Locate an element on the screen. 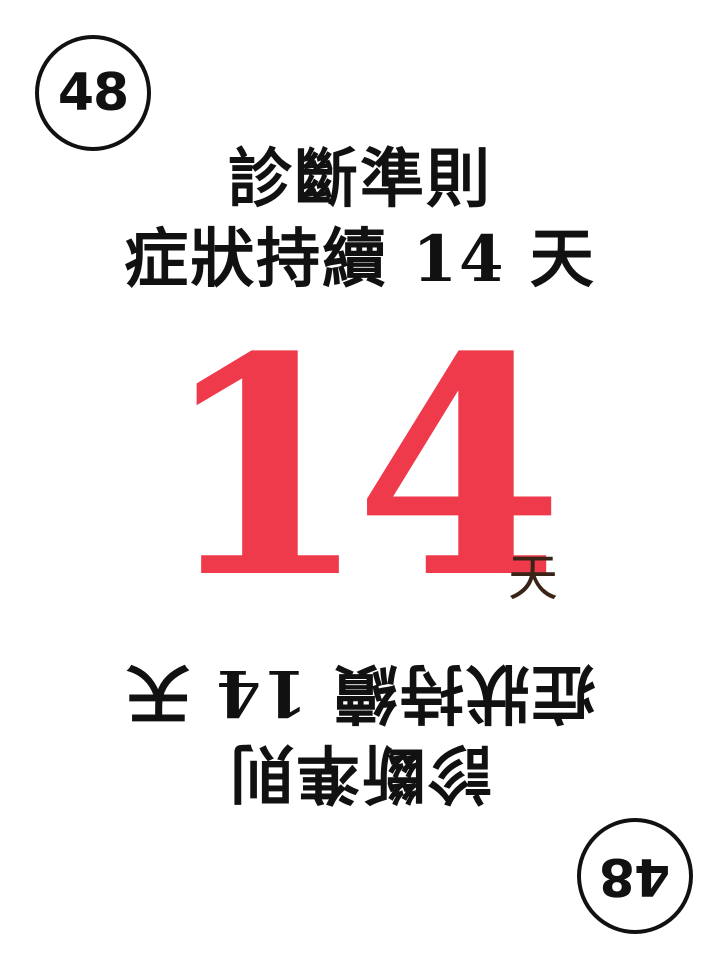 This screenshot has width=720, height=960. card-number-badge-top: 48 is located at coordinates (93, 93).